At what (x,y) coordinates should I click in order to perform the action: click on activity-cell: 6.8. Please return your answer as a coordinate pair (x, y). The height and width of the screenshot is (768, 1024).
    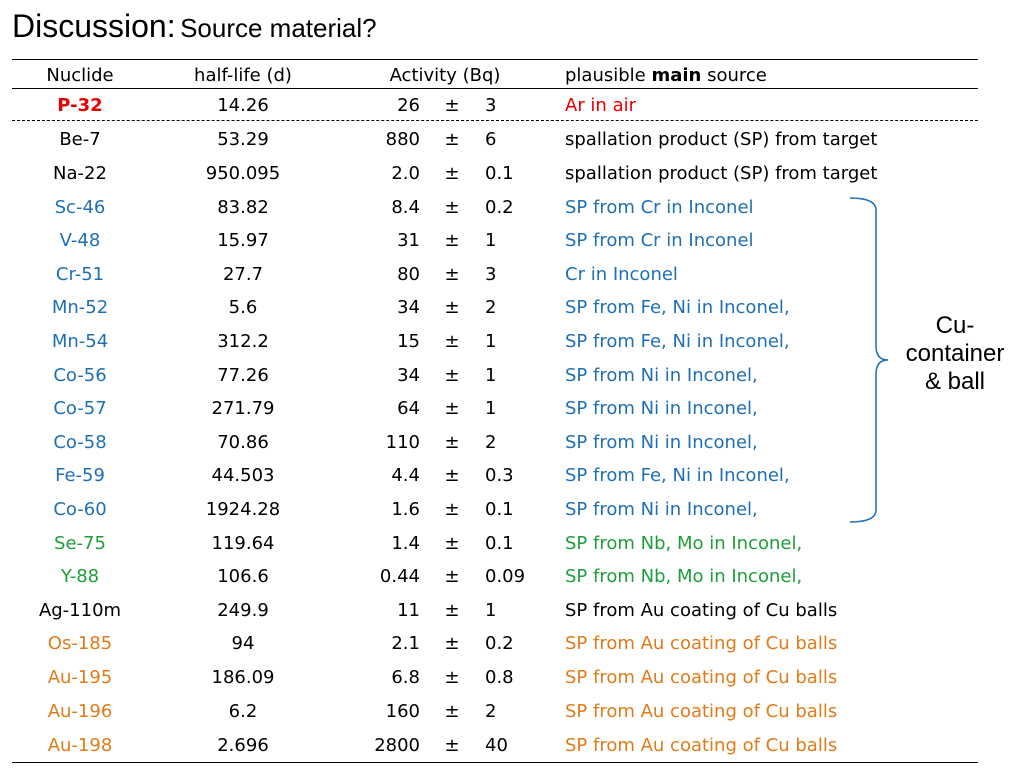
    Looking at the image, I should click on (405, 677).